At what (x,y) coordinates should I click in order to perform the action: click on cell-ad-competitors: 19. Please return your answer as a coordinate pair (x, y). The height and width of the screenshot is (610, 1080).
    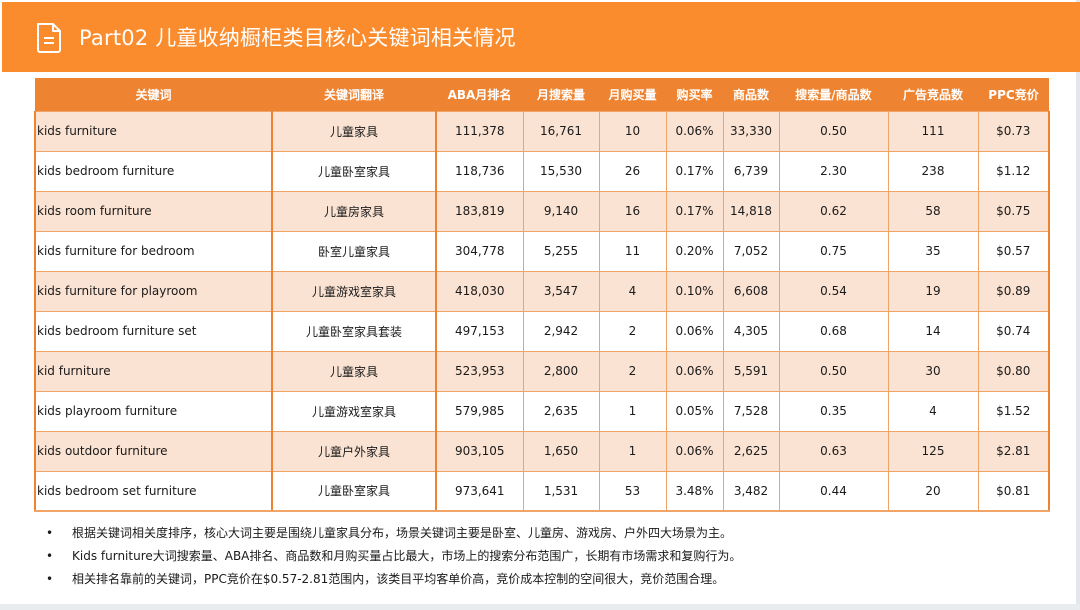
    Looking at the image, I should click on (933, 291).